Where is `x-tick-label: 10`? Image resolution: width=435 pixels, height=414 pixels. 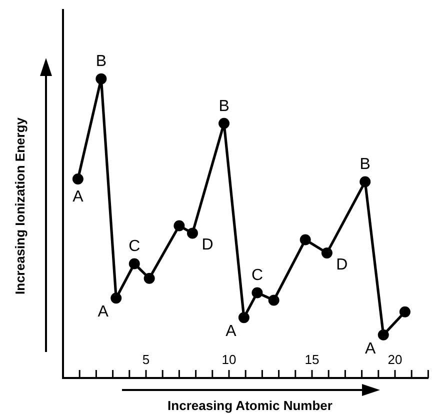
x-tick-label: 10 is located at coordinates (229, 359).